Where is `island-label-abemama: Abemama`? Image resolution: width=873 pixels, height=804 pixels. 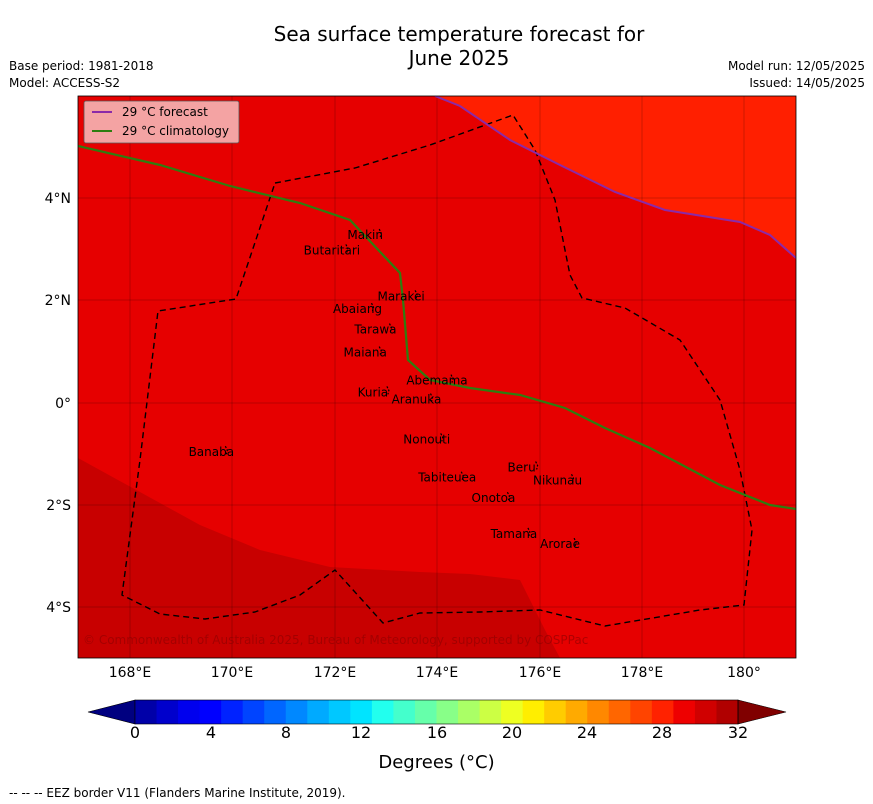
island-label-abemama: Abemama is located at coordinates (436, 381).